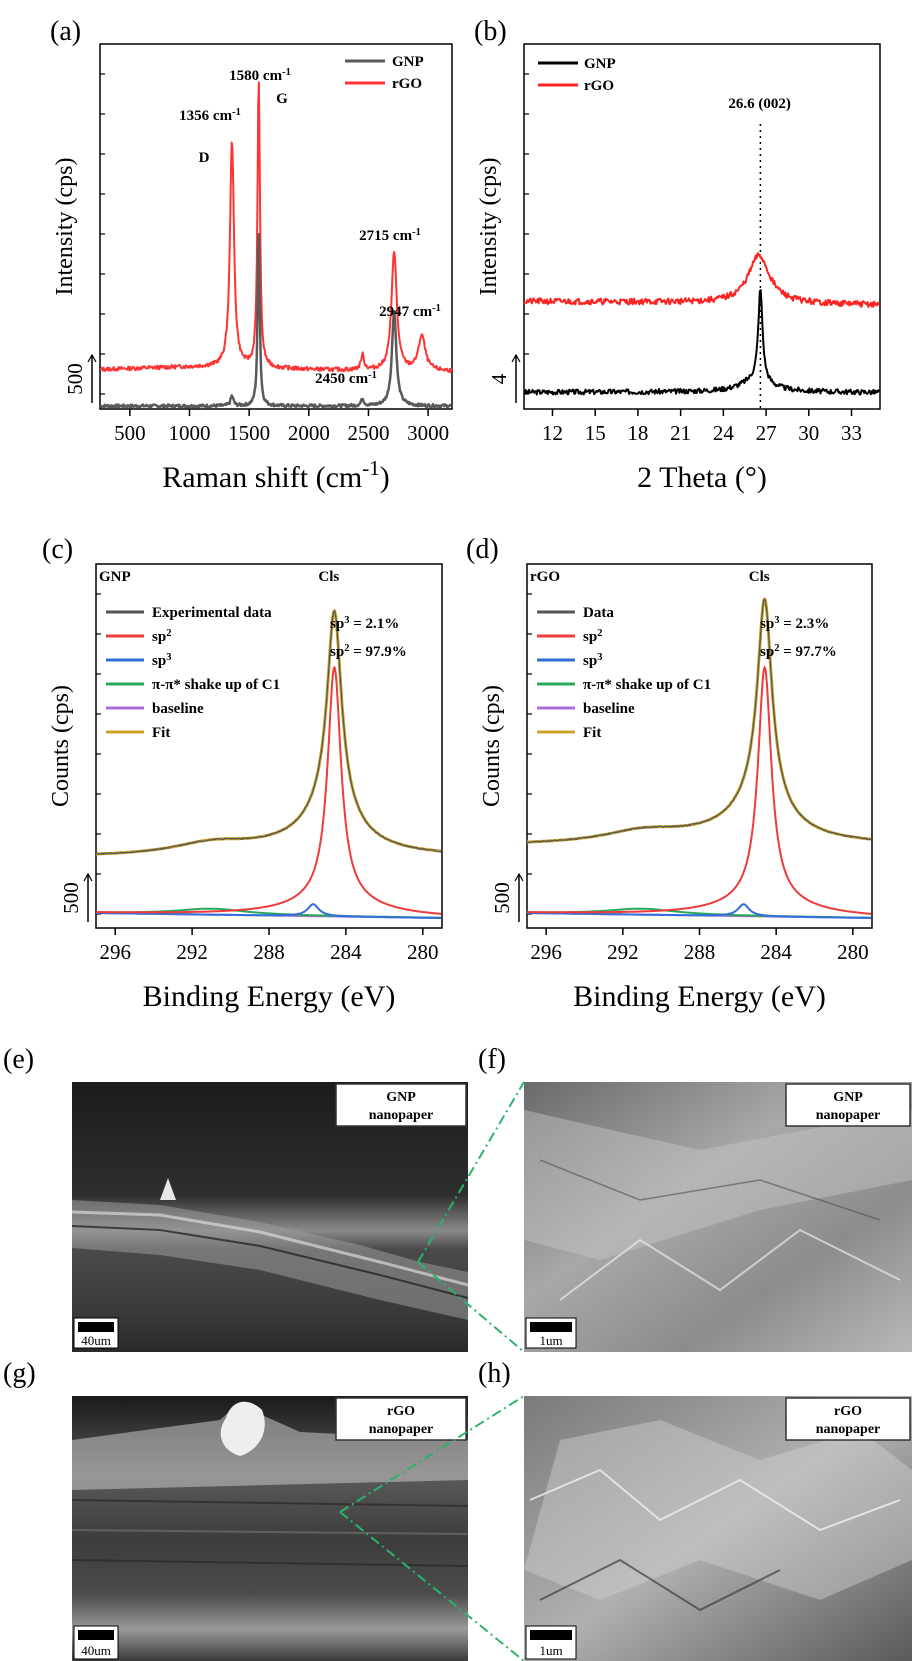 This screenshot has height=1661, width=912. I want to click on xrd-frame, so click(702, 226).